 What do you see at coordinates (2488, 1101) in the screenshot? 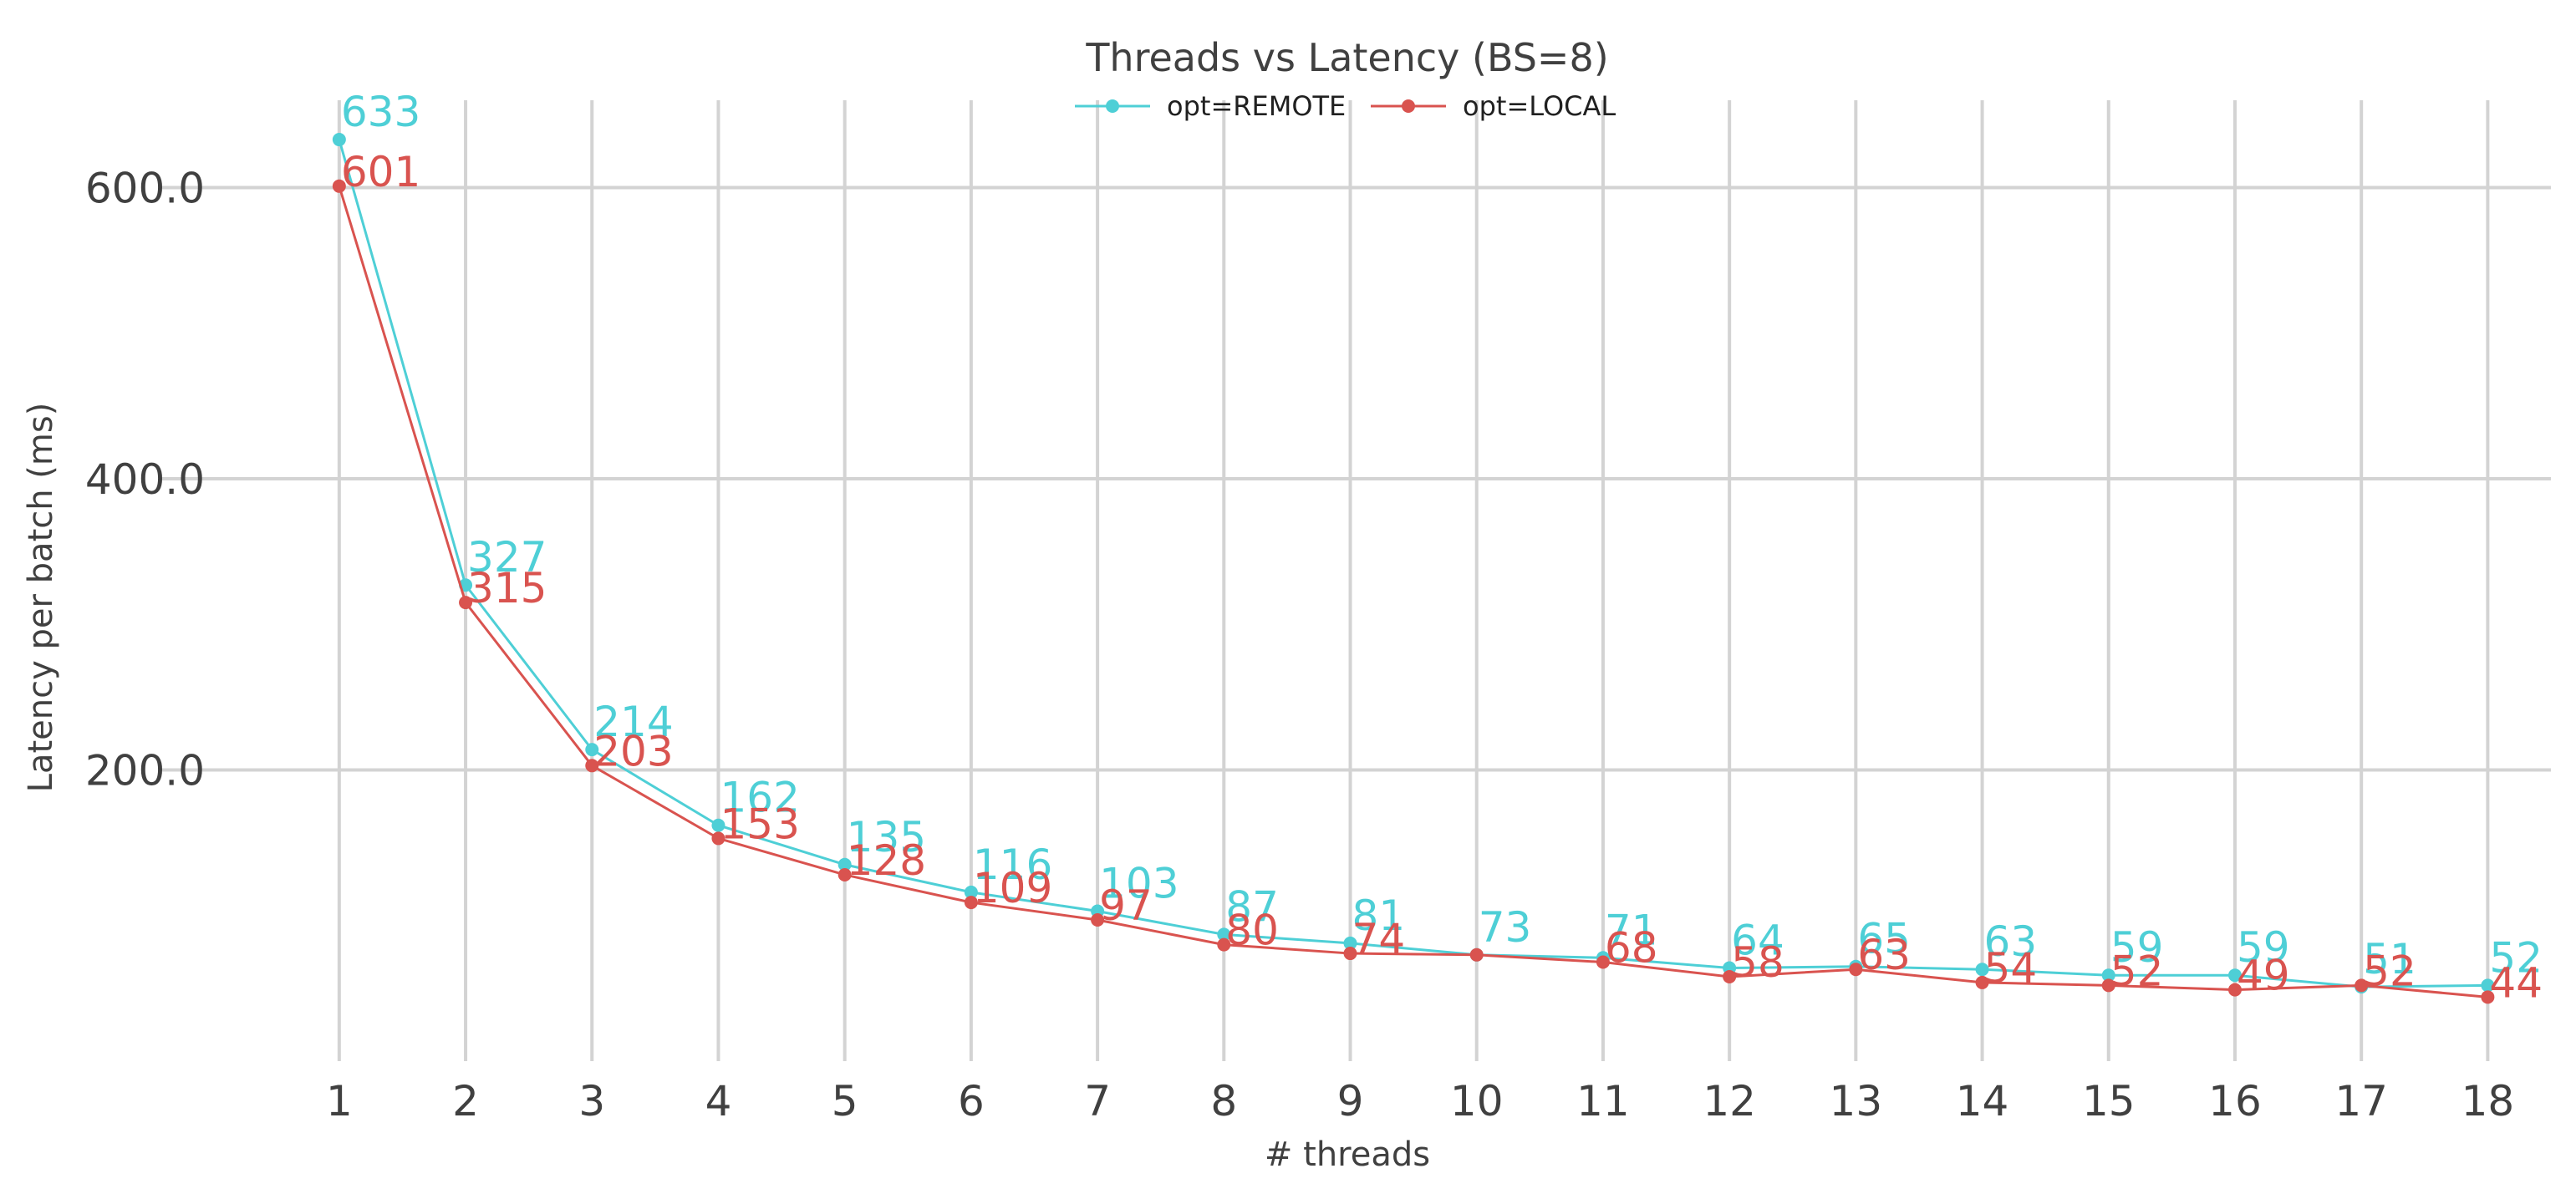
I see `x-tick-label: 18` at bounding box center [2488, 1101].